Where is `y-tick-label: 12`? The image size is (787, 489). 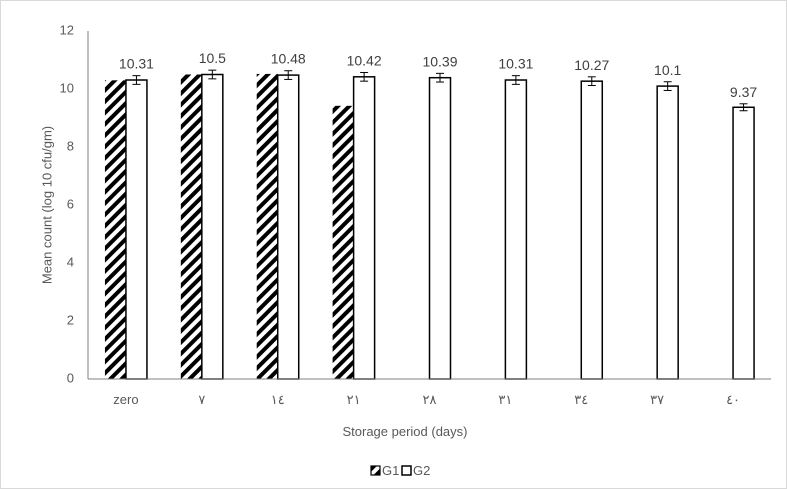 y-tick-label: 12 is located at coordinates (67, 29).